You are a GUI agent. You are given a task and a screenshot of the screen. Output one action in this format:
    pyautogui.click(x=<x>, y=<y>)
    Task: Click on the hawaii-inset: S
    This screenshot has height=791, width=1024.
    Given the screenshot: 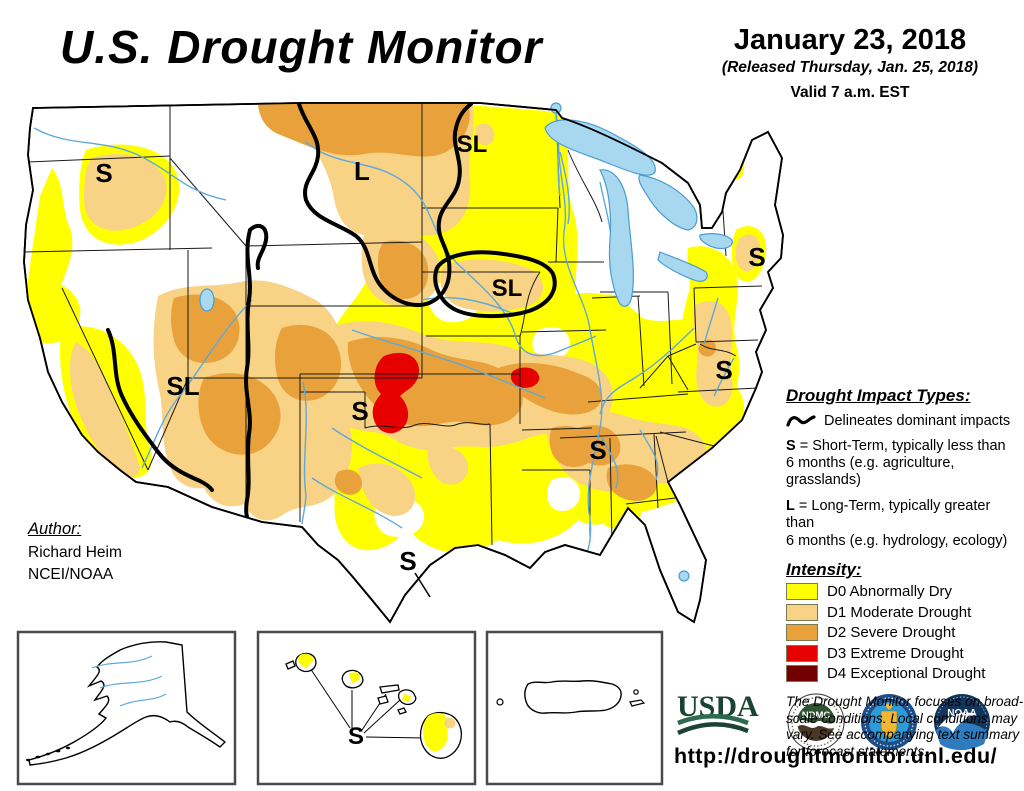 What is the action you would take?
    pyautogui.click(x=366, y=708)
    